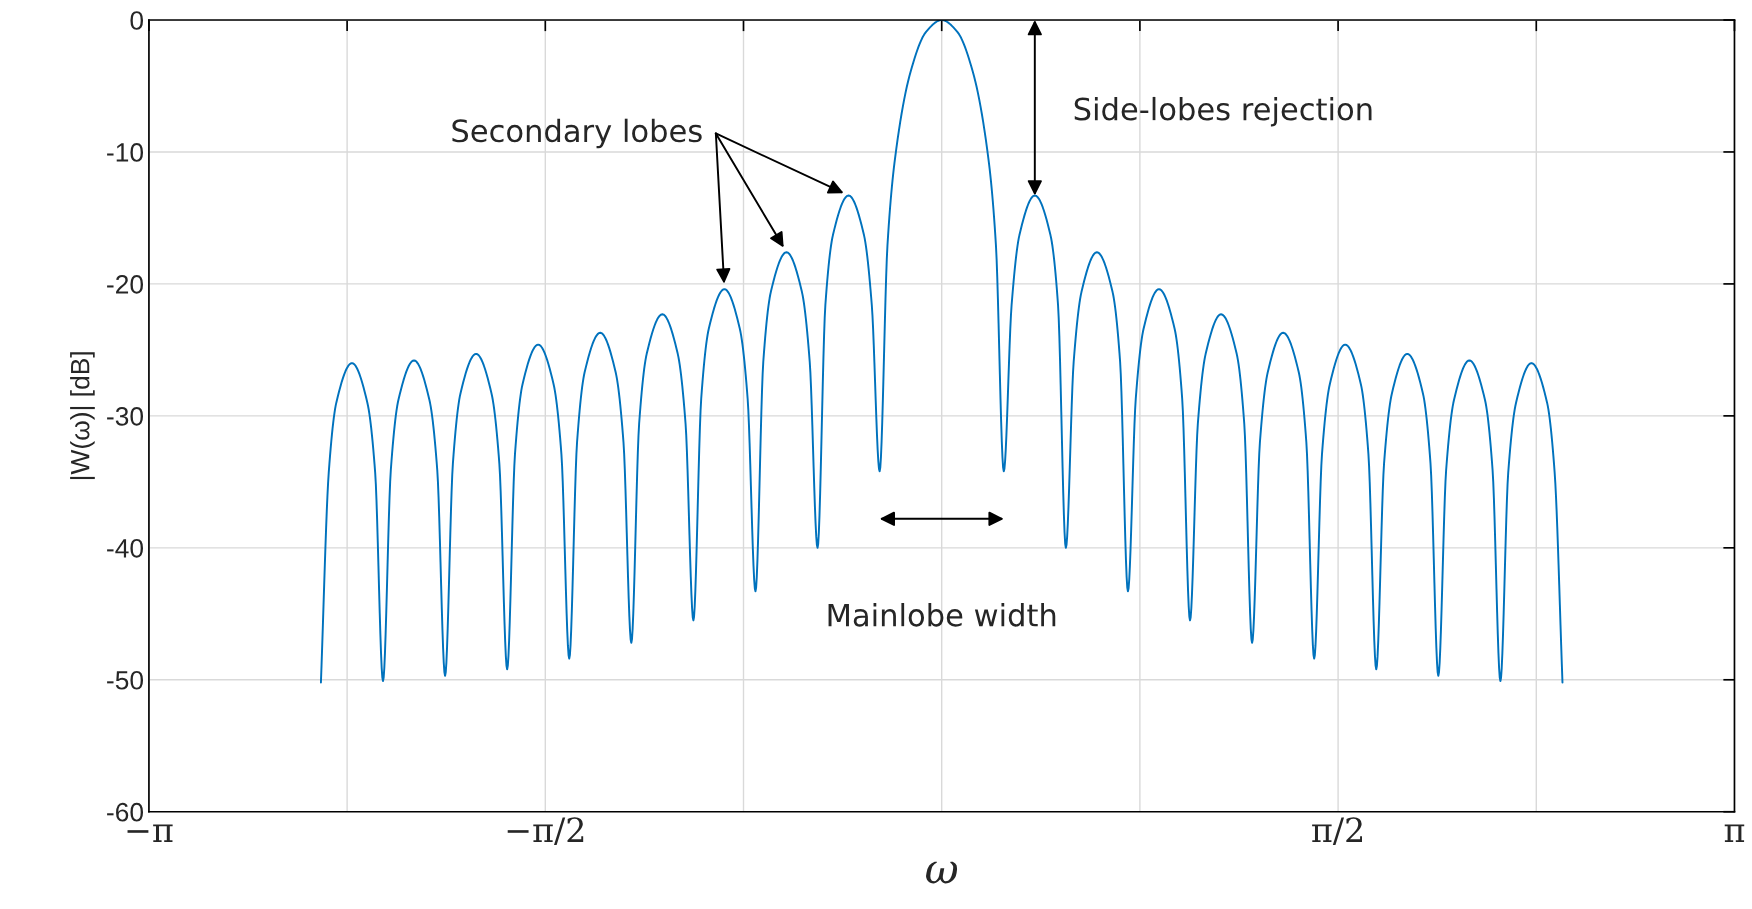  Describe the element at coordinates (1337, 831) in the screenshot. I see `x-tick-label: π/2` at that location.